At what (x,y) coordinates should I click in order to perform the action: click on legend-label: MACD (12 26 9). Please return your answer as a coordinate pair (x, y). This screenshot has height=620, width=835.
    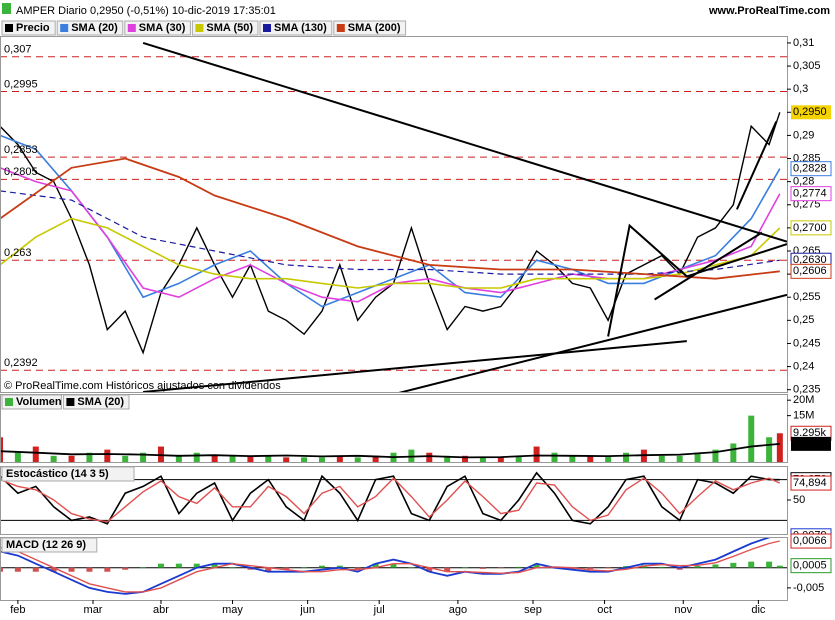
    Looking at the image, I should click on (46, 545).